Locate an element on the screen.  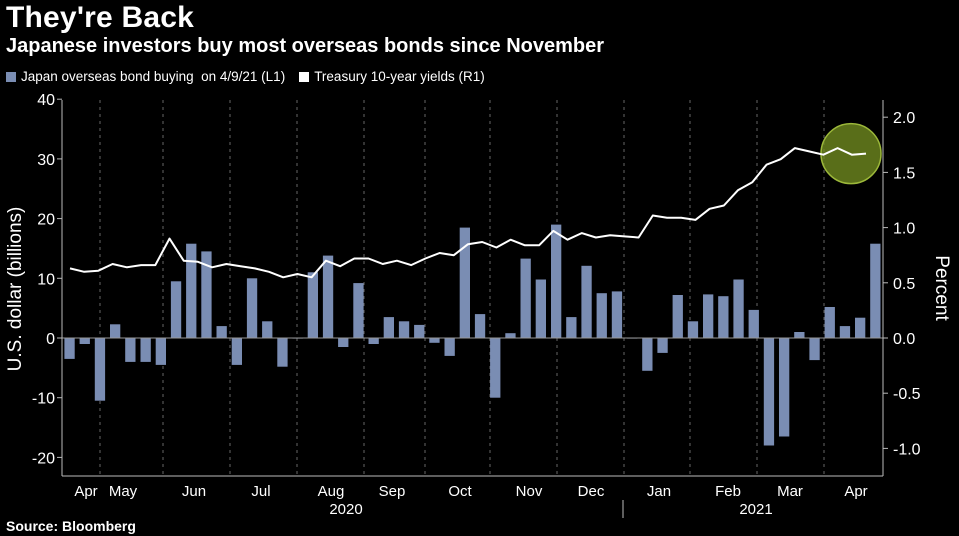
right-tick-label: -1.0 is located at coordinates (907, 449).